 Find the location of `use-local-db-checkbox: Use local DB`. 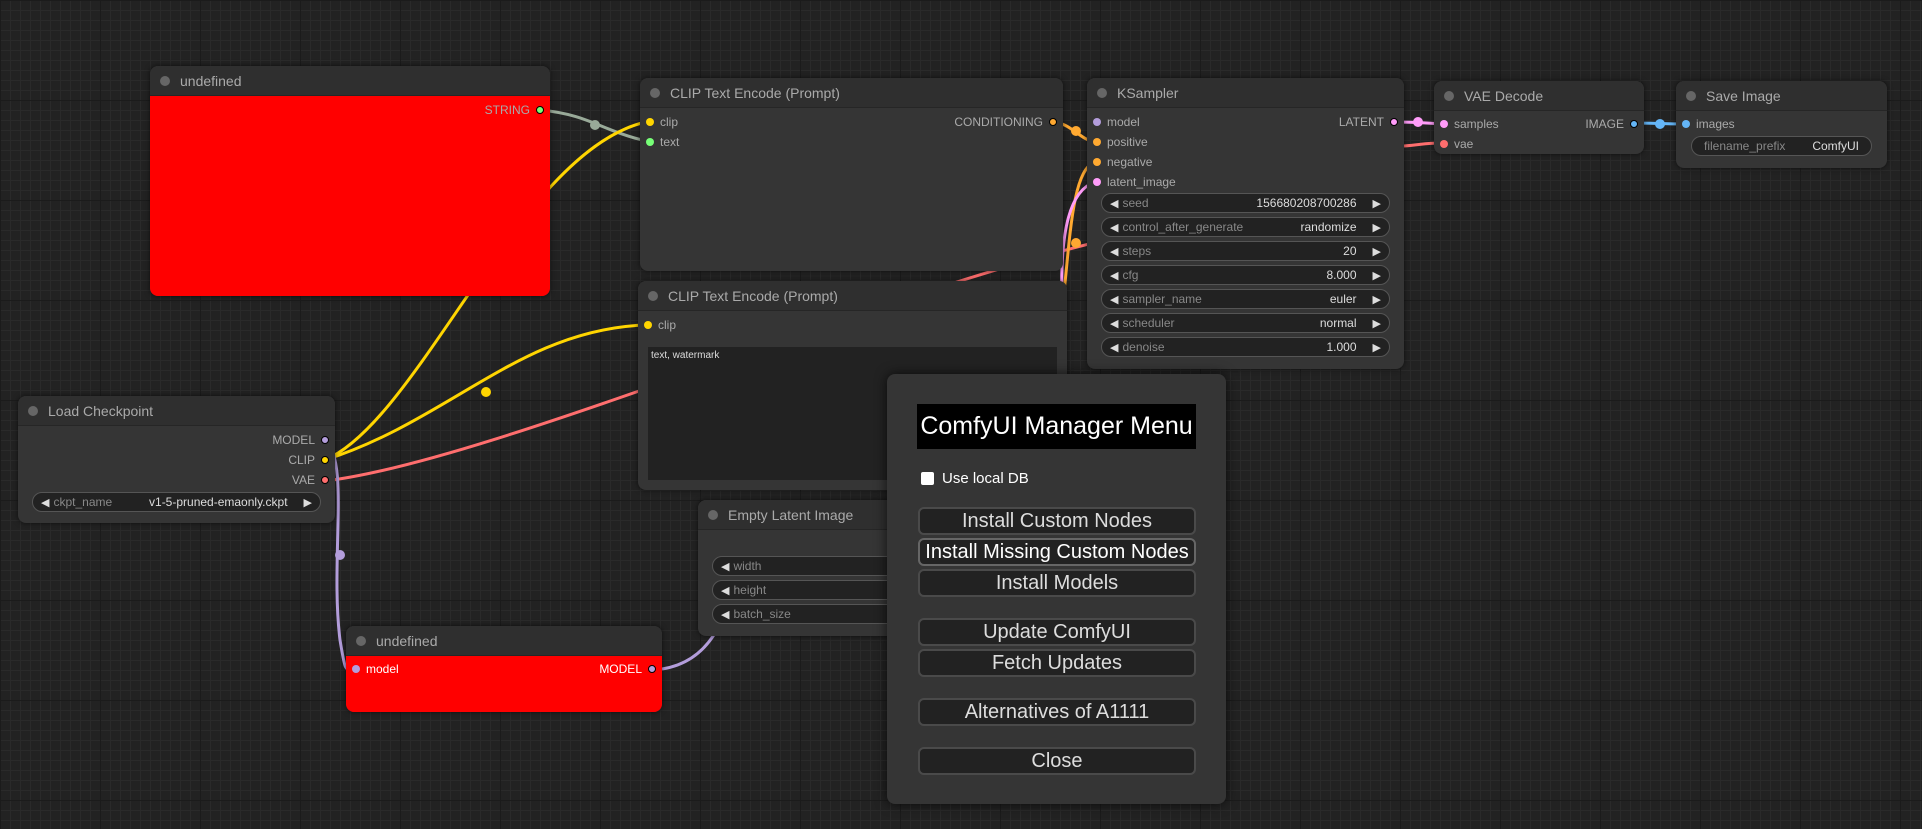

use-local-db-checkbox: Use local DB is located at coordinates (975, 478).